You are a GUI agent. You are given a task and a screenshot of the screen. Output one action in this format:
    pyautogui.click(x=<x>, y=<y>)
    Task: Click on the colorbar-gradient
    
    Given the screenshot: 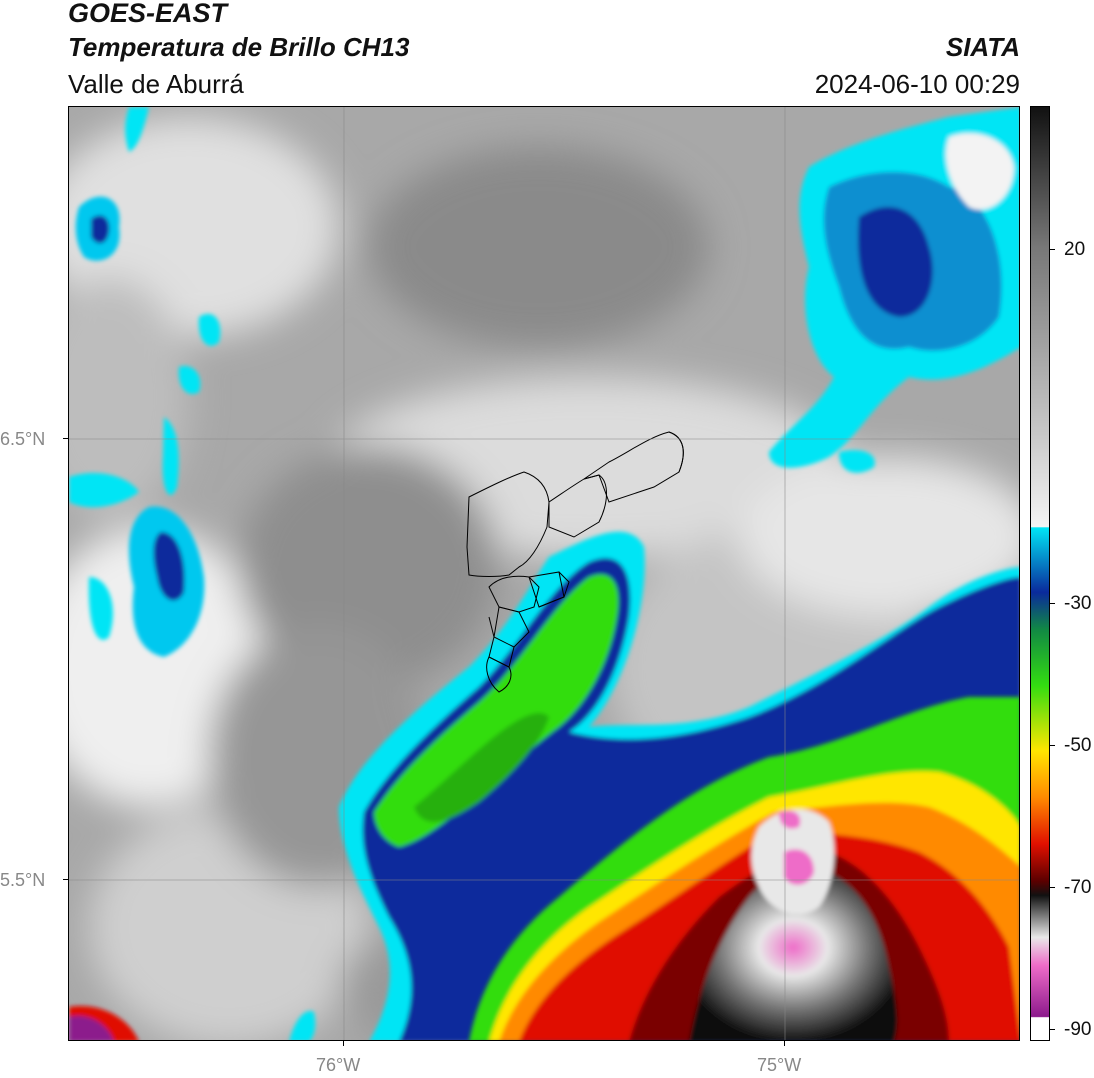 What is the action you would take?
    pyautogui.click(x=1040, y=573)
    